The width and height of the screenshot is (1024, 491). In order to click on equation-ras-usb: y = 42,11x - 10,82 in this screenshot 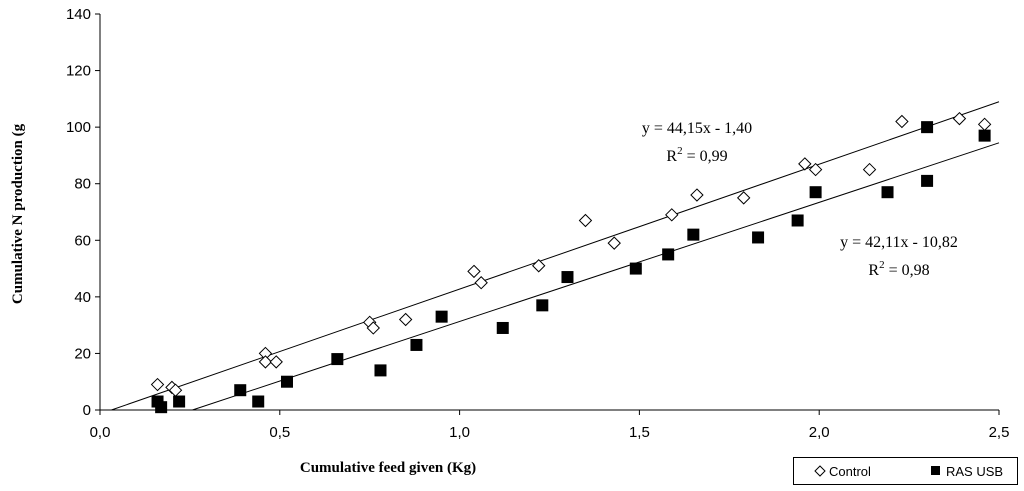, I will do `click(899, 242)`.